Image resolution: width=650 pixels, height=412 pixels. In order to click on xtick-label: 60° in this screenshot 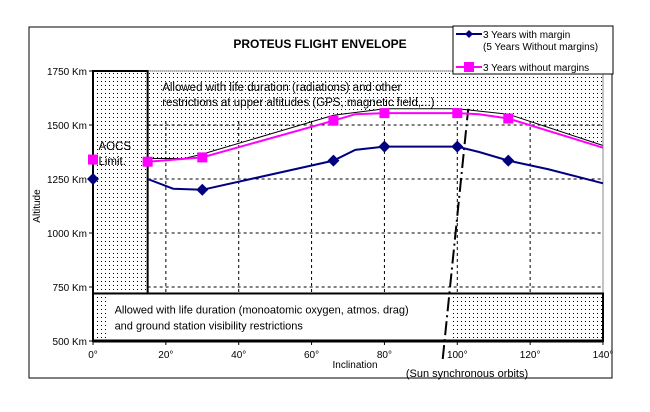, I will do `click(311, 355)`.